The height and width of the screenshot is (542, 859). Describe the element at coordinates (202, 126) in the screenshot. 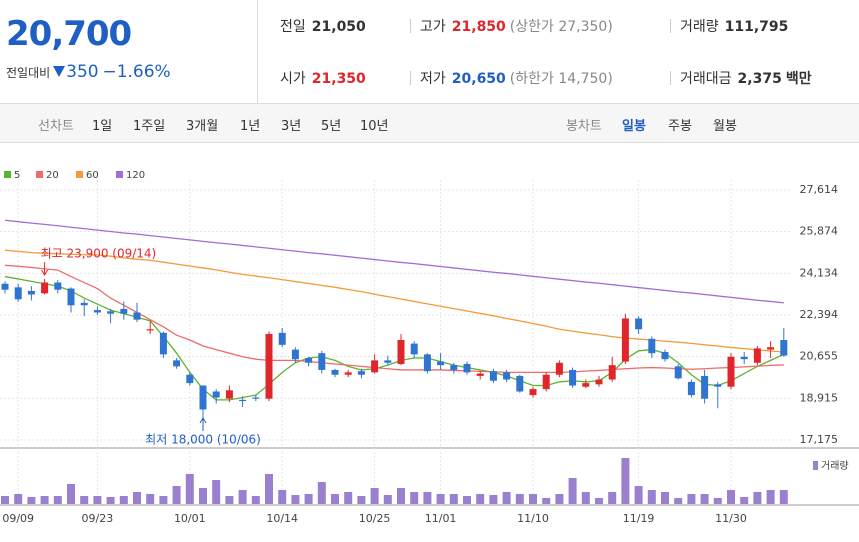

I see `tab: 3개월` at that location.